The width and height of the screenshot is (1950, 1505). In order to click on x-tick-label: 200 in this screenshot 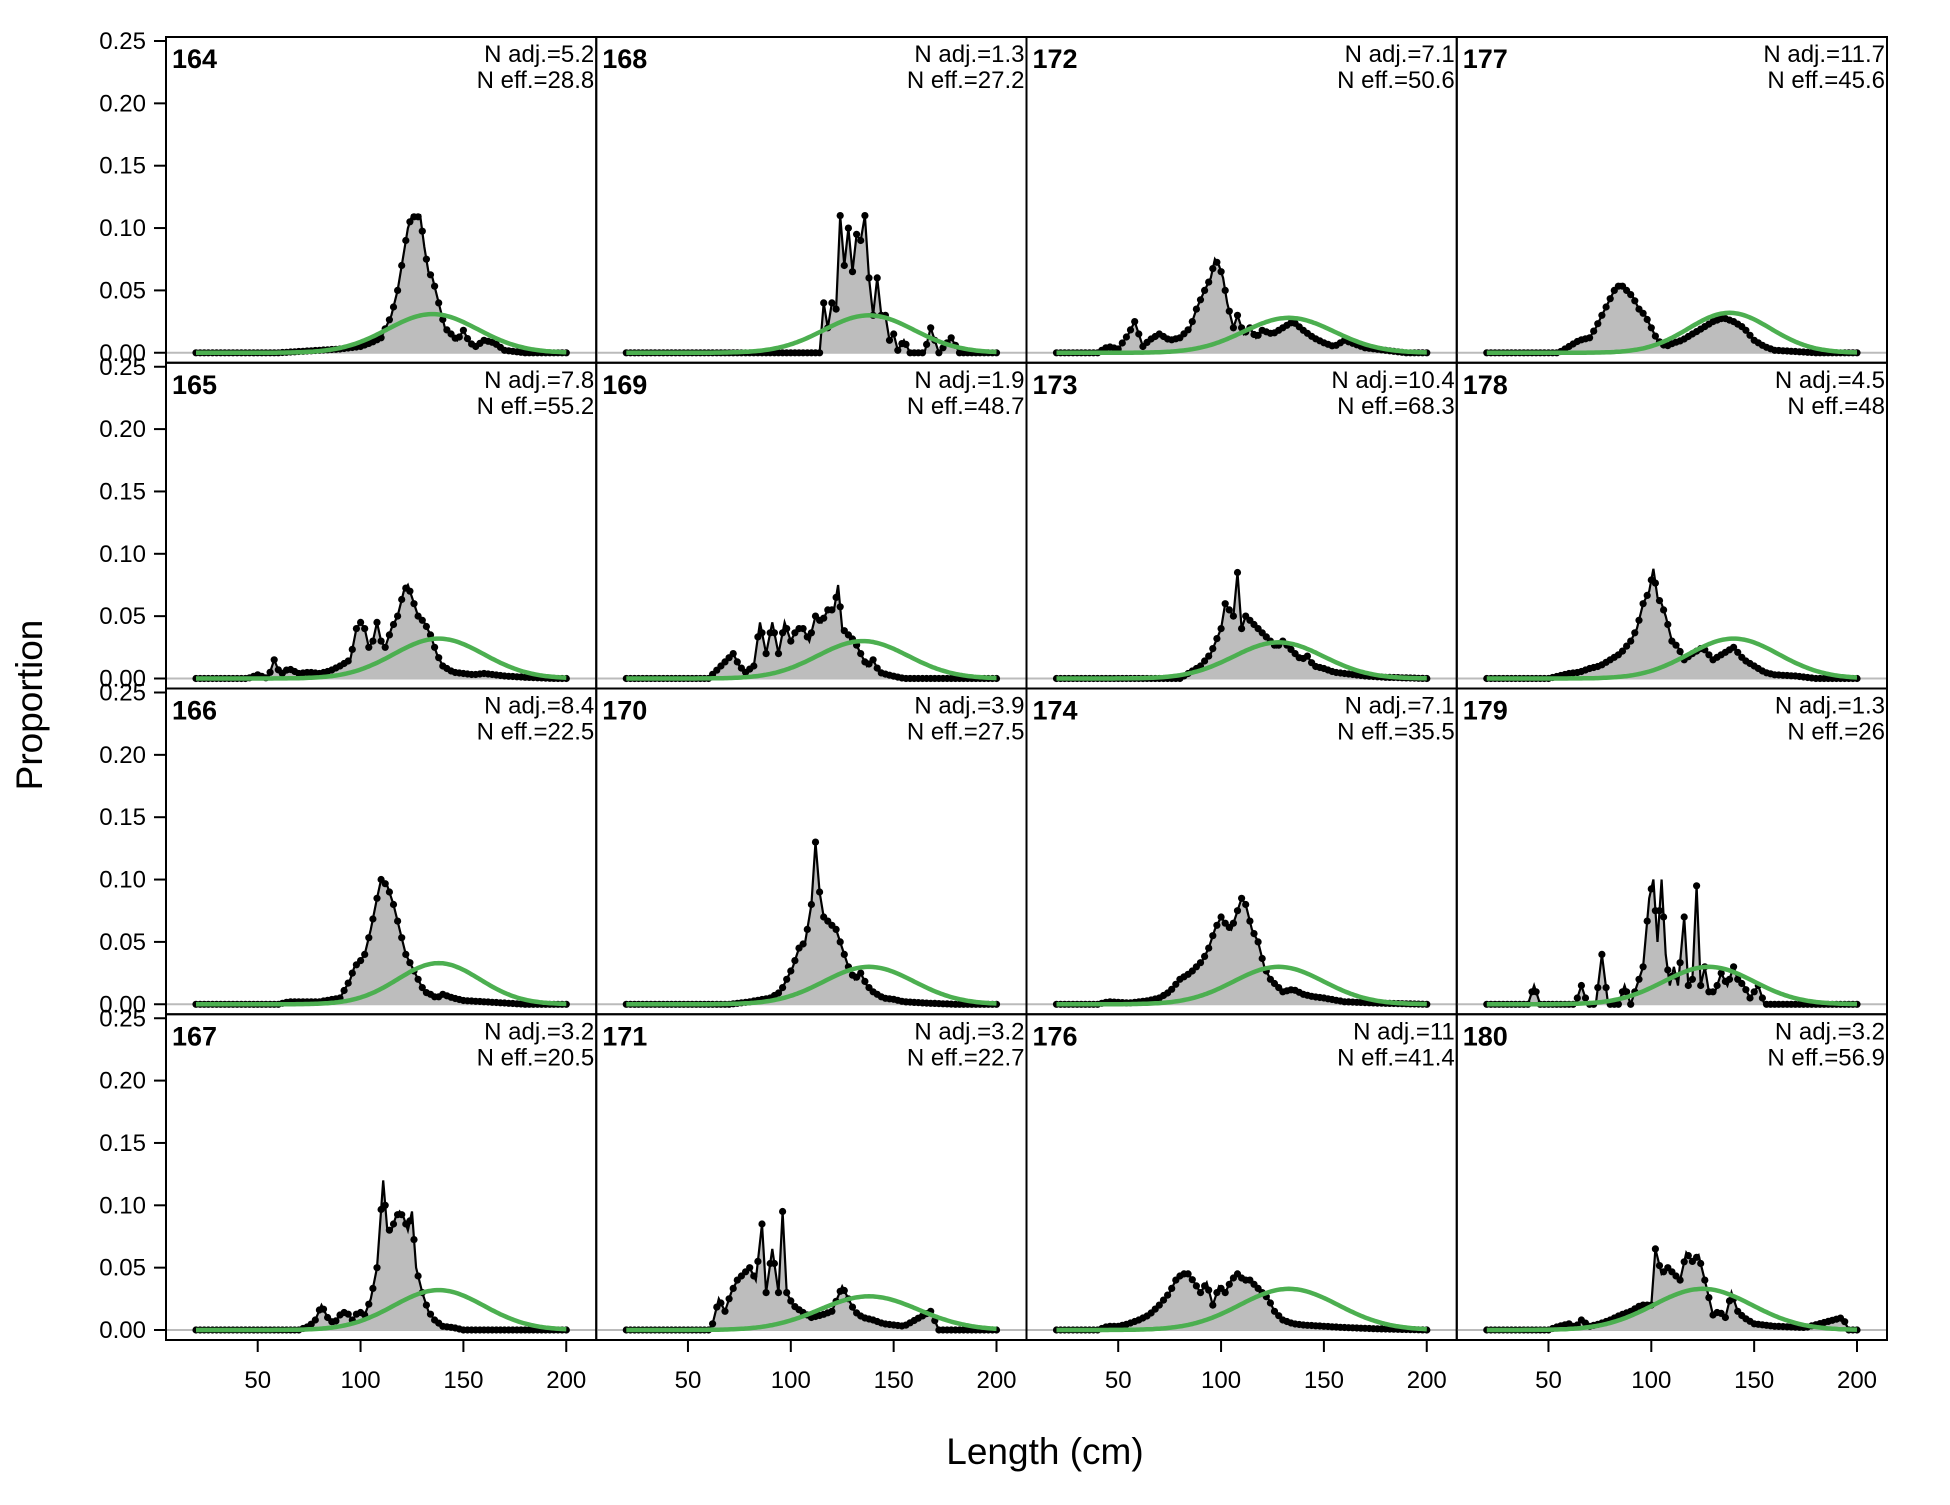, I will do `click(996, 1380)`.